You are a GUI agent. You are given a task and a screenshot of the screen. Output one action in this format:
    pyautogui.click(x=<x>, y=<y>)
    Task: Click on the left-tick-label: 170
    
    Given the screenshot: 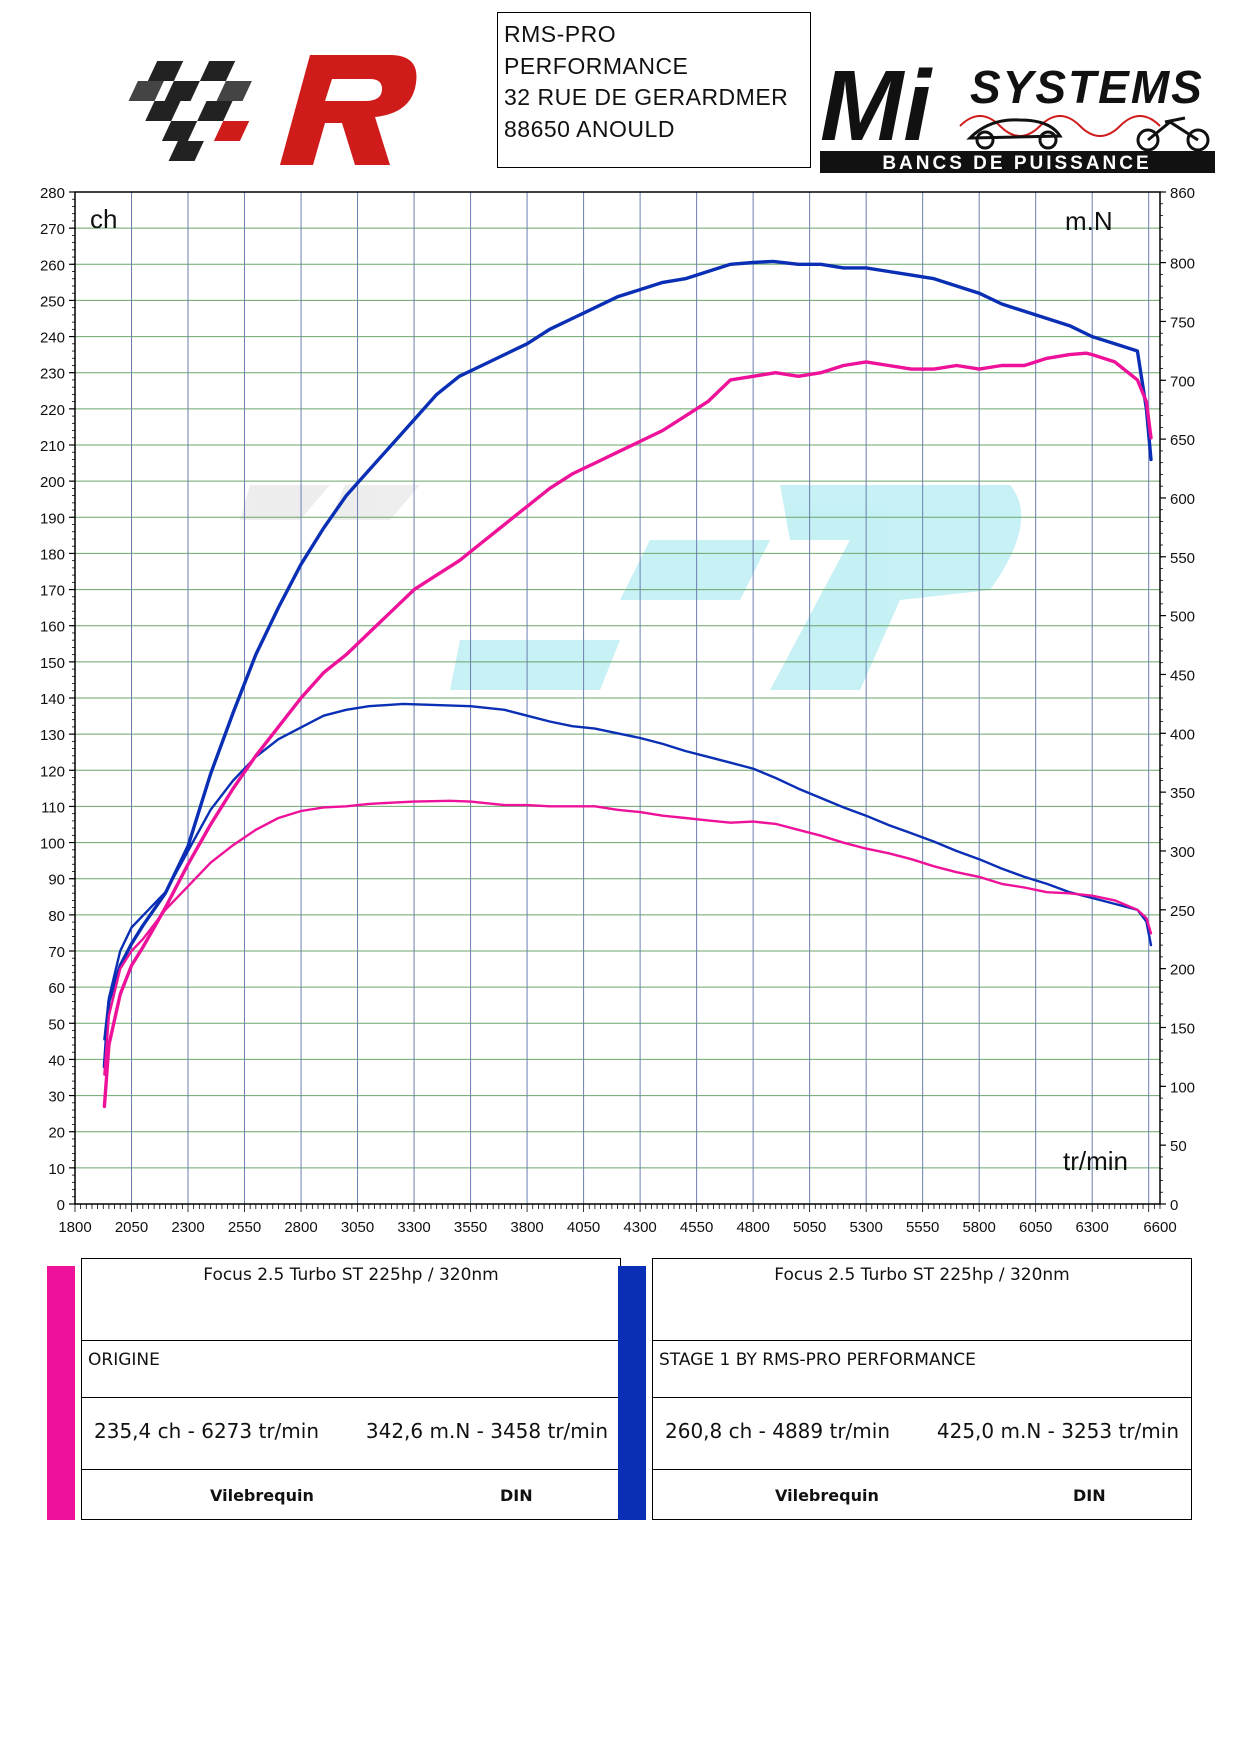 What is the action you would take?
    pyautogui.click(x=52, y=591)
    